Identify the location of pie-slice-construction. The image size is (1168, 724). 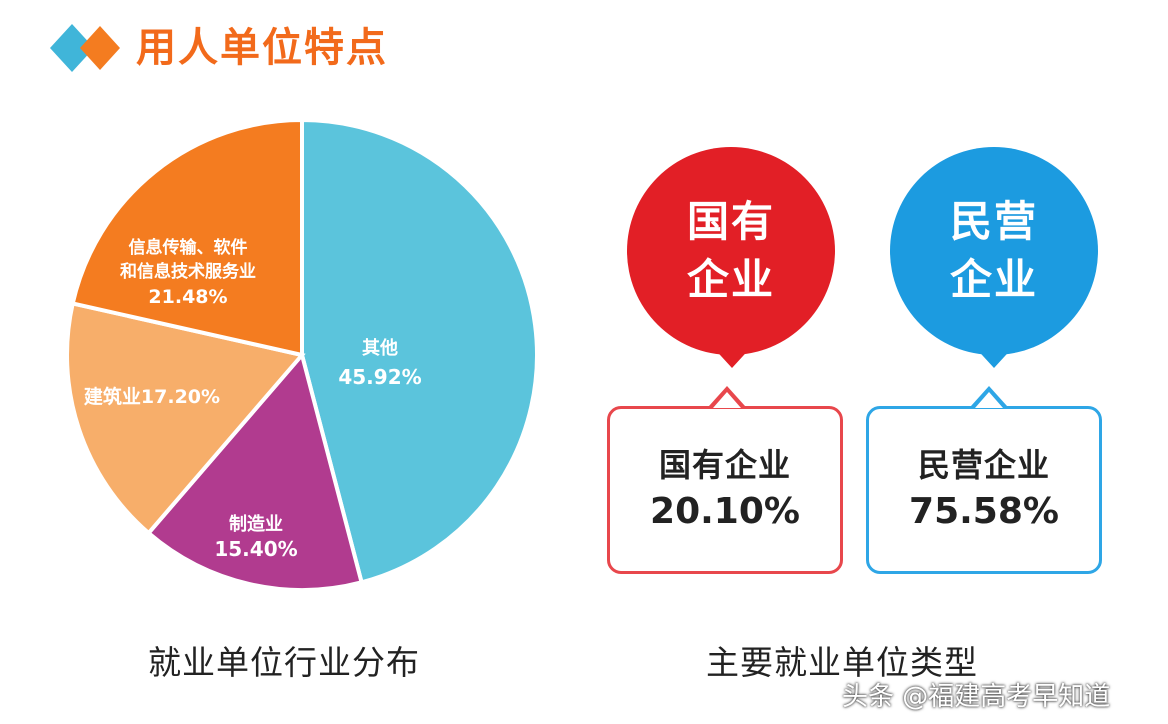
(185, 418).